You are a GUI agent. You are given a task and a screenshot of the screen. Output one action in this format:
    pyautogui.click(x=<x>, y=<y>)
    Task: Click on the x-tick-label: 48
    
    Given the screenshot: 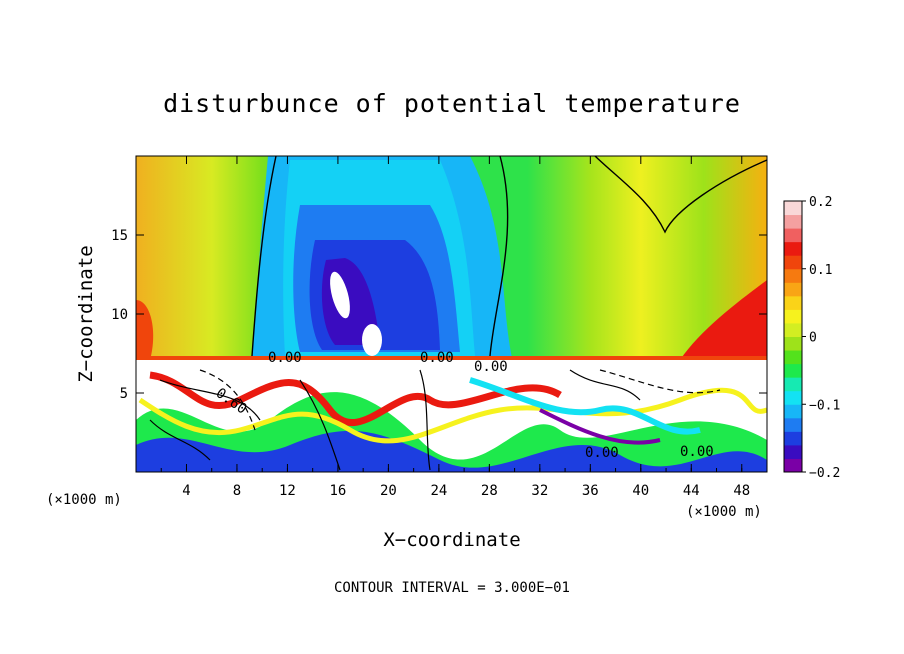 What is the action you would take?
    pyautogui.click(x=741, y=491)
    